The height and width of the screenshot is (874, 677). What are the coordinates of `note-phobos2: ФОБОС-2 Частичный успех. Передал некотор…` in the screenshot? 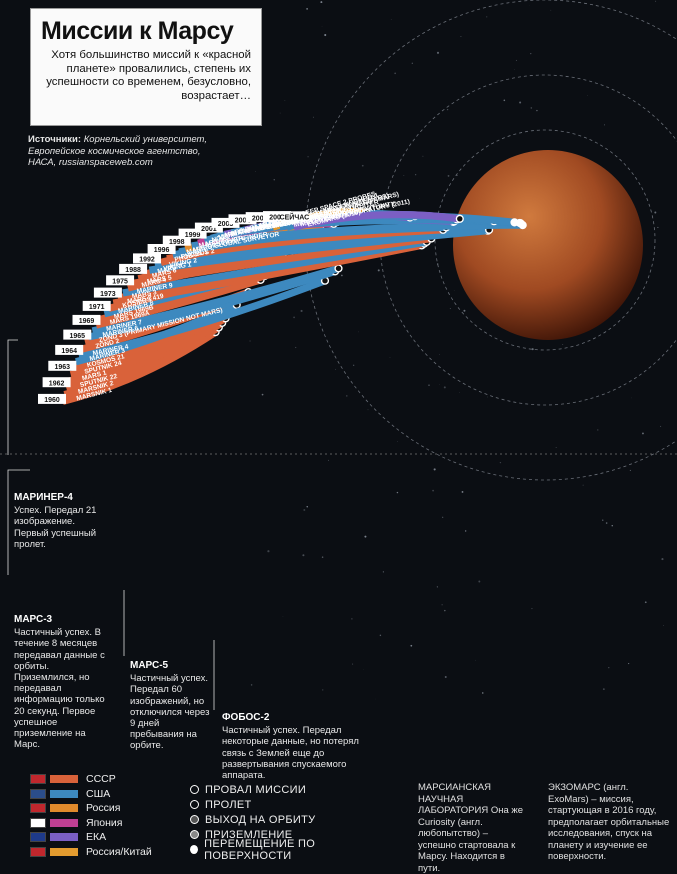 It's located at (297, 746).